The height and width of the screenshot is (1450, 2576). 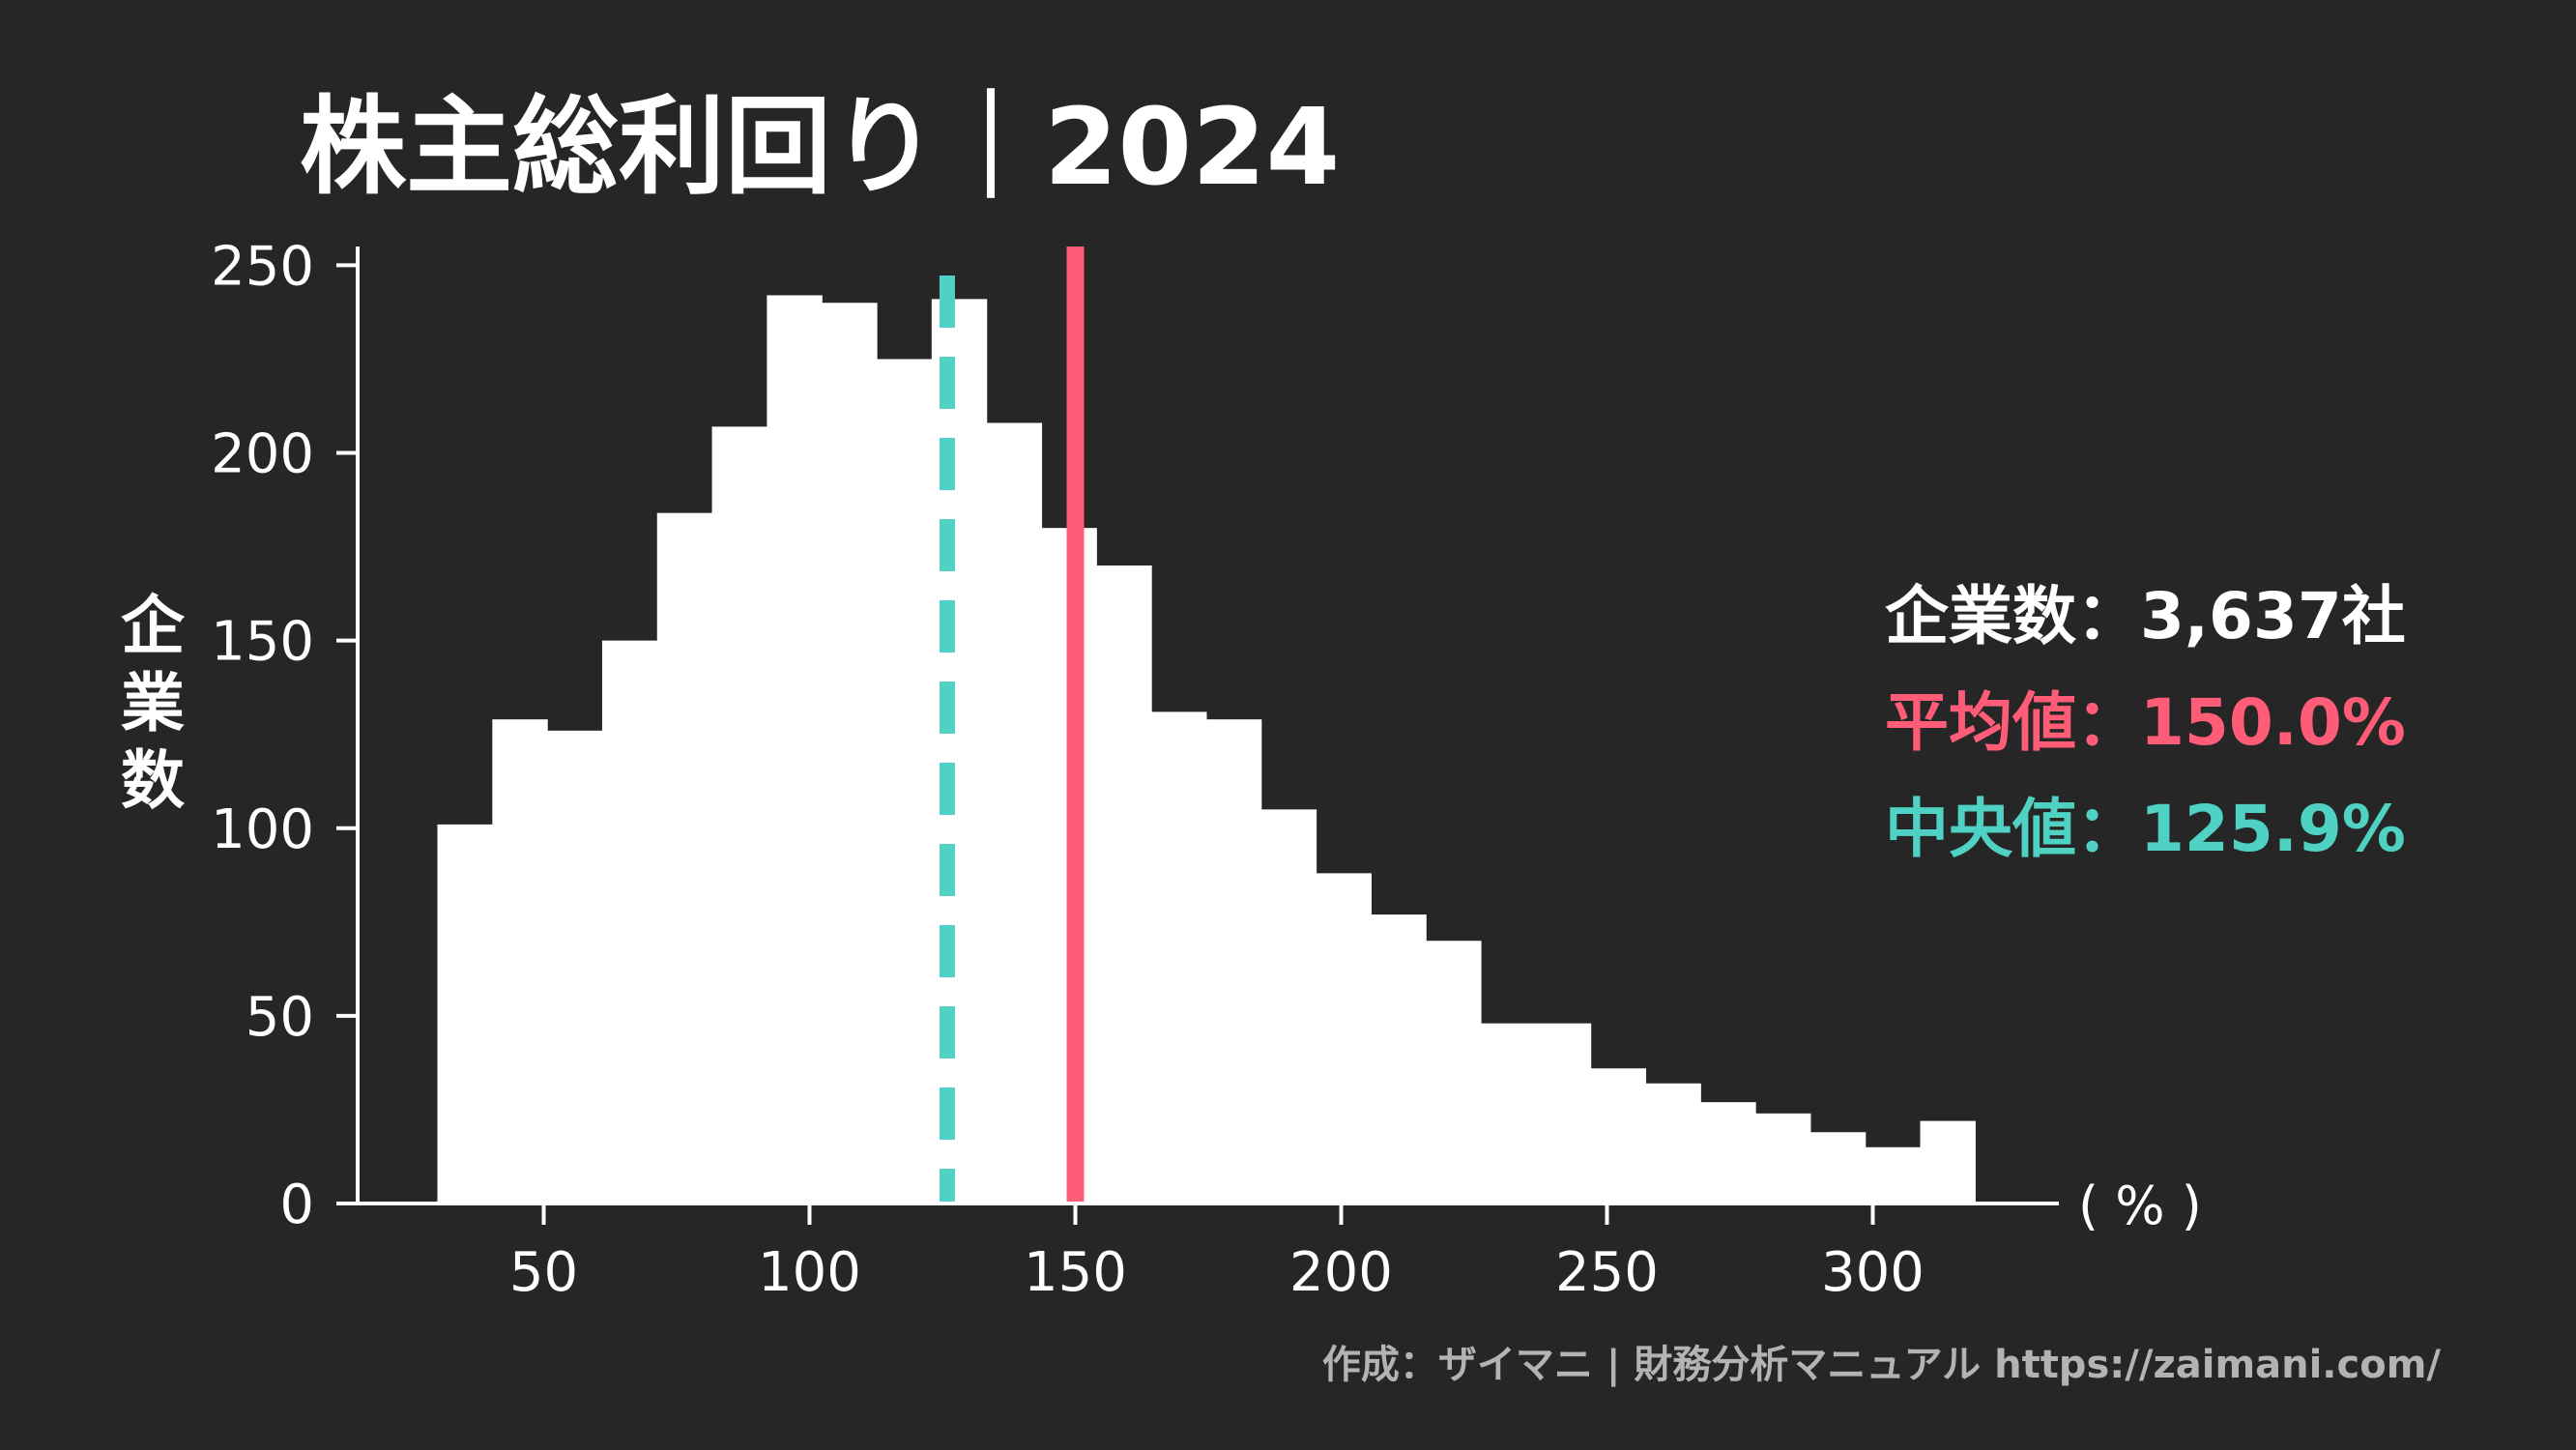 What do you see at coordinates (2140, 1205) in the screenshot?
I see `x-axis-unit-label: ( % )` at bounding box center [2140, 1205].